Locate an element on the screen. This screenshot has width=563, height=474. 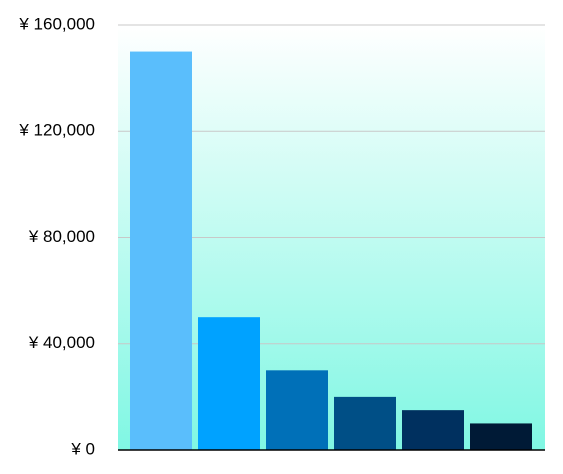
y-tick-label: ¥ 0 is located at coordinates (82, 448).